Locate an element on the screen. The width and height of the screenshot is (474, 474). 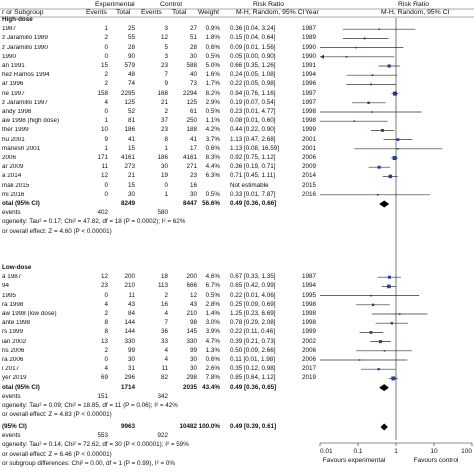
ctrl-total: 17 is located at coordinates (193, 148).